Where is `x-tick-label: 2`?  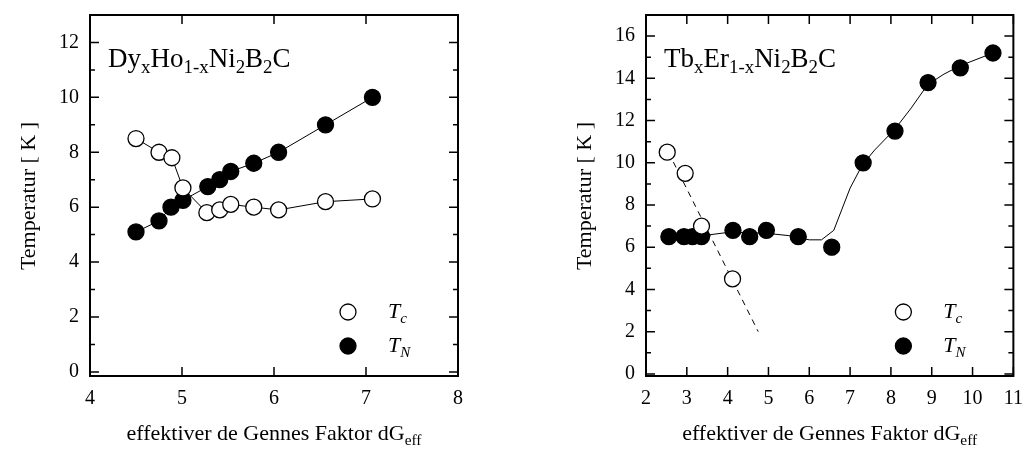 x-tick-label: 2 is located at coordinates (646, 397).